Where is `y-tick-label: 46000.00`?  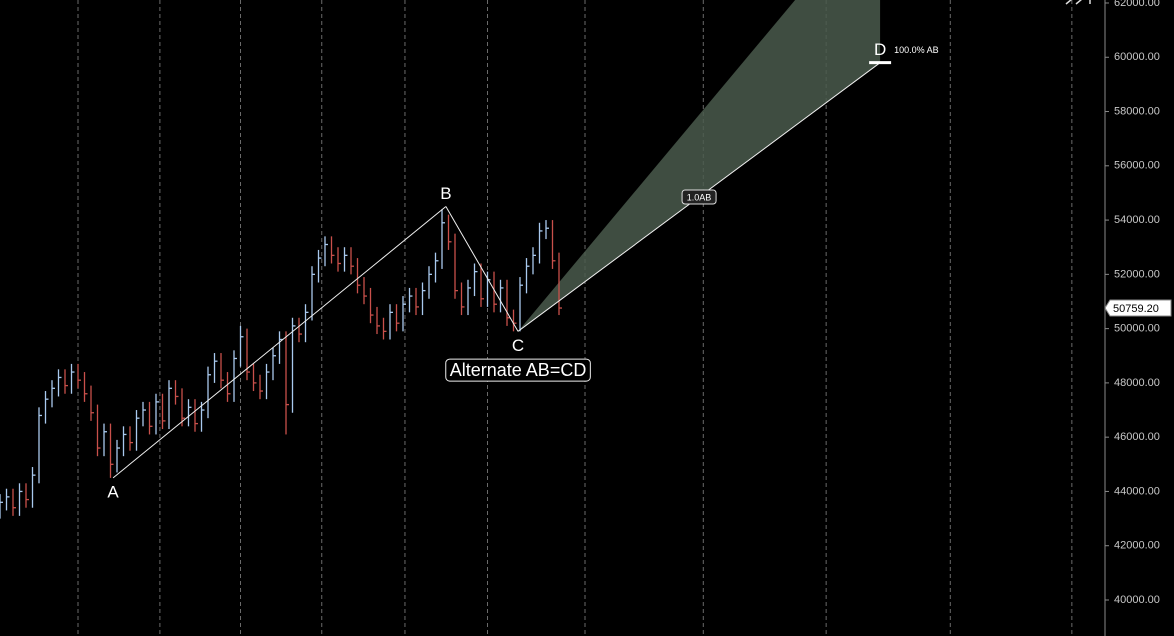
y-tick-label: 46000.00 is located at coordinates (1137, 437).